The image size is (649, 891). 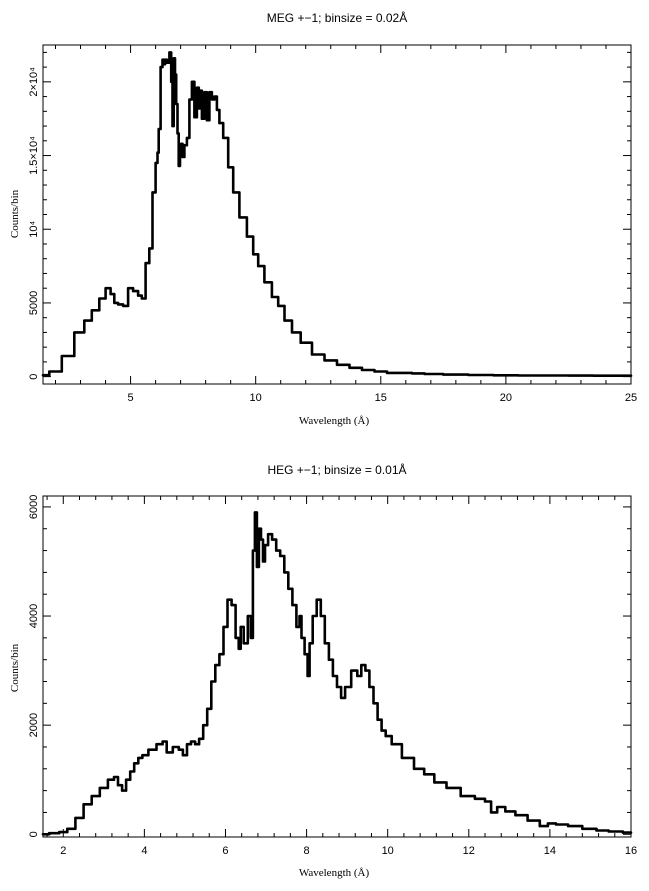 I want to click on meg-chart-title: MEG +−1; binsize = 0.02Å, so click(x=337, y=17).